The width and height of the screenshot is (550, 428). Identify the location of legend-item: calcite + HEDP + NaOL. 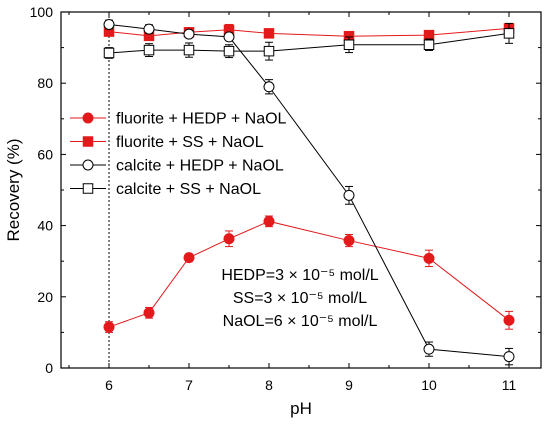
(177, 166).